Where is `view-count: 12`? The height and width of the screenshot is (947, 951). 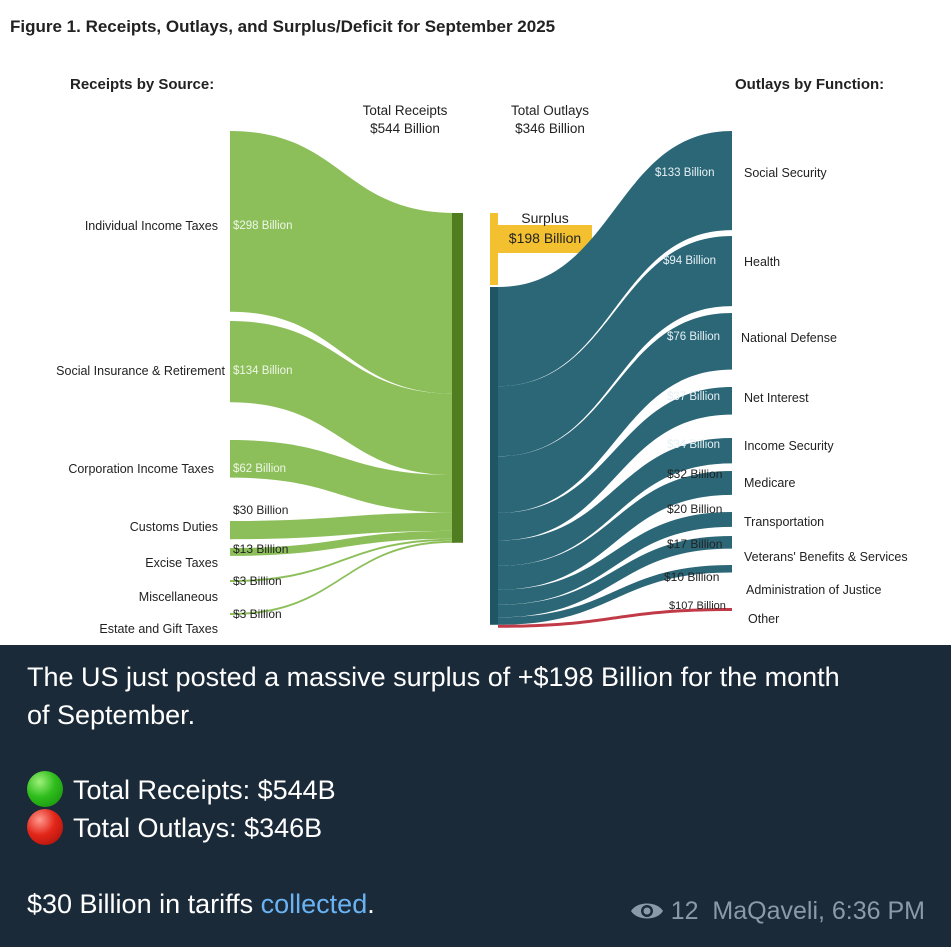
view-count: 12 is located at coordinates (684, 911).